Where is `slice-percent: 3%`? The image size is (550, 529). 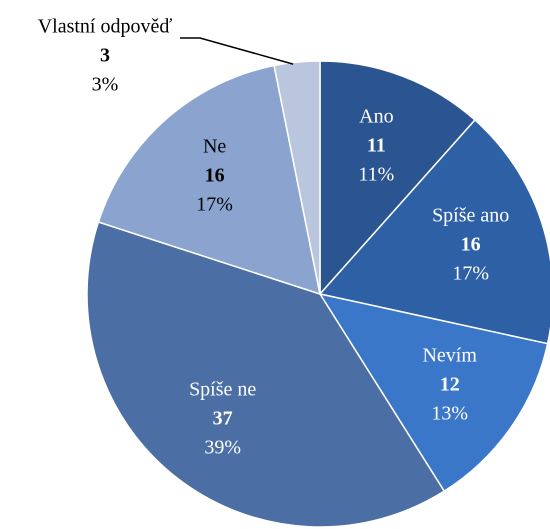 slice-percent: 3% is located at coordinates (105, 85).